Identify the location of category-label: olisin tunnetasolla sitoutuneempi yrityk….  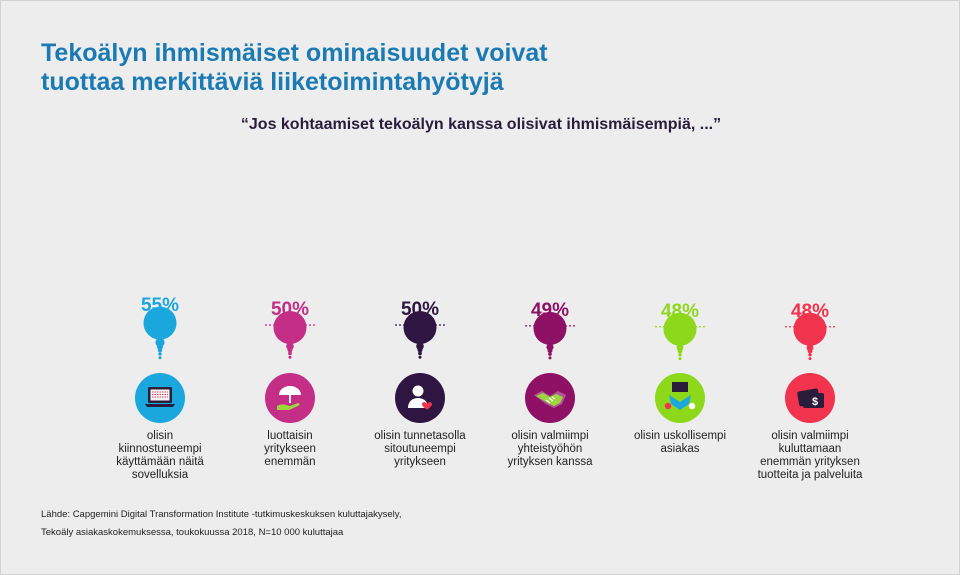
(420, 449).